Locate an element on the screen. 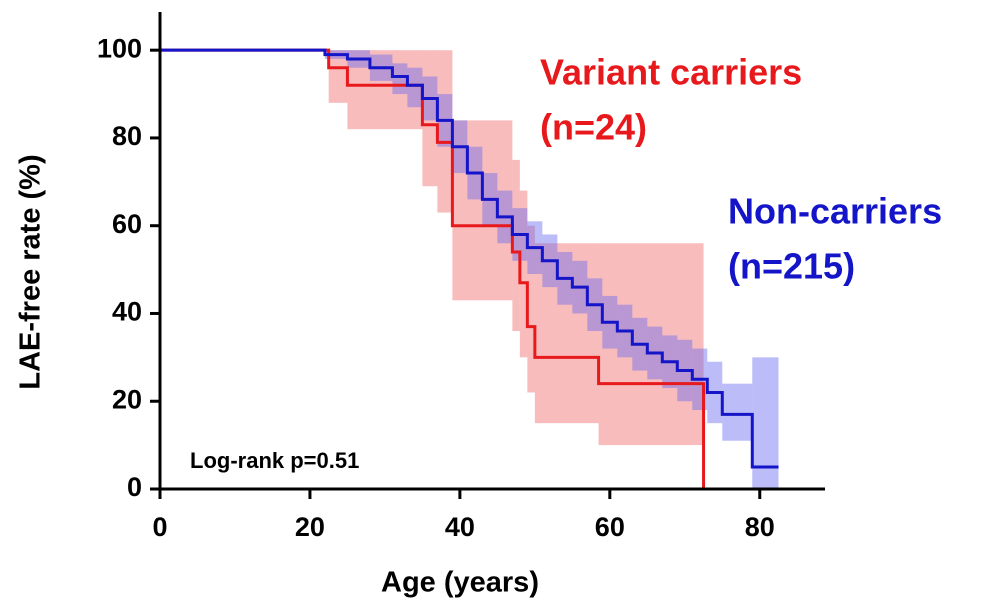  legend-n: (n=24) is located at coordinates (593, 127).